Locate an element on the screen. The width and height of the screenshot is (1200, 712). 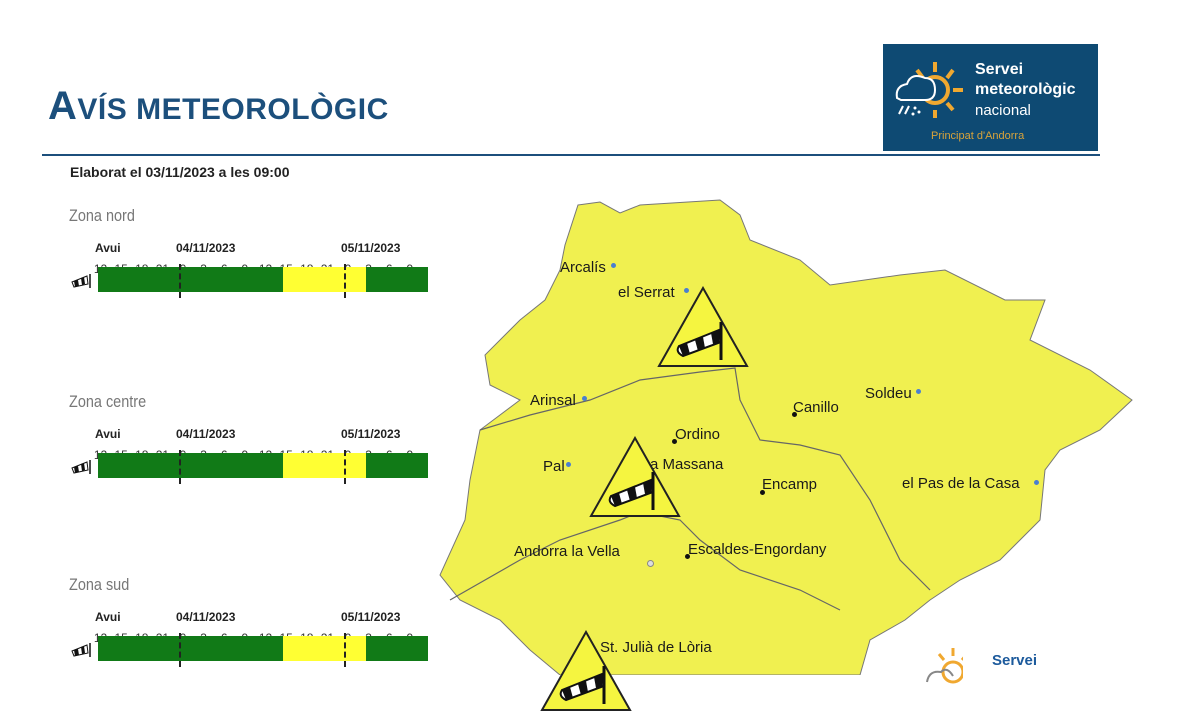
logo-line1: Servei is located at coordinates (999, 69).